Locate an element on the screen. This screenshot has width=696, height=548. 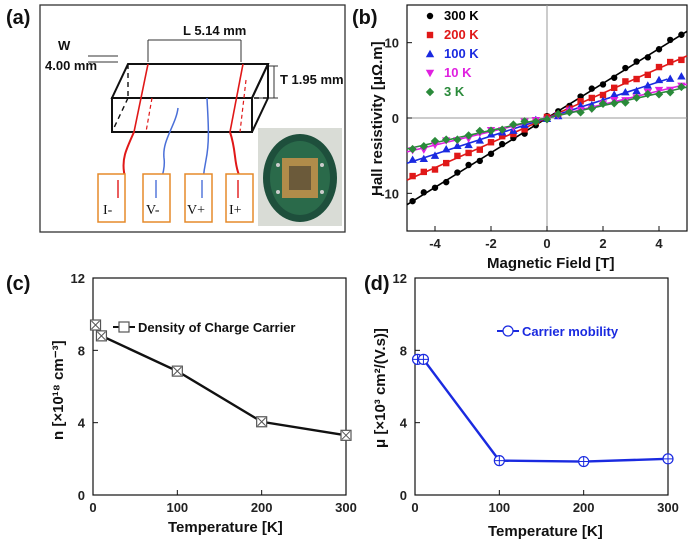
sample-box is located at coordinates (190, 98).